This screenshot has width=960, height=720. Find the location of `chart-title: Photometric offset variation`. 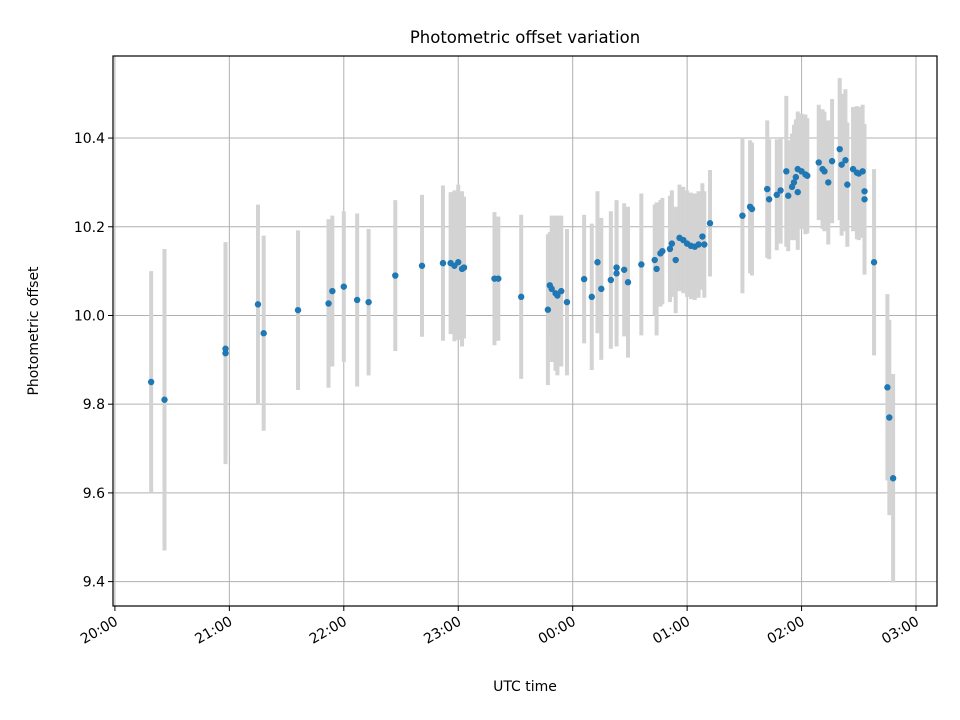

chart-title: Photometric offset variation is located at coordinates (525, 37).